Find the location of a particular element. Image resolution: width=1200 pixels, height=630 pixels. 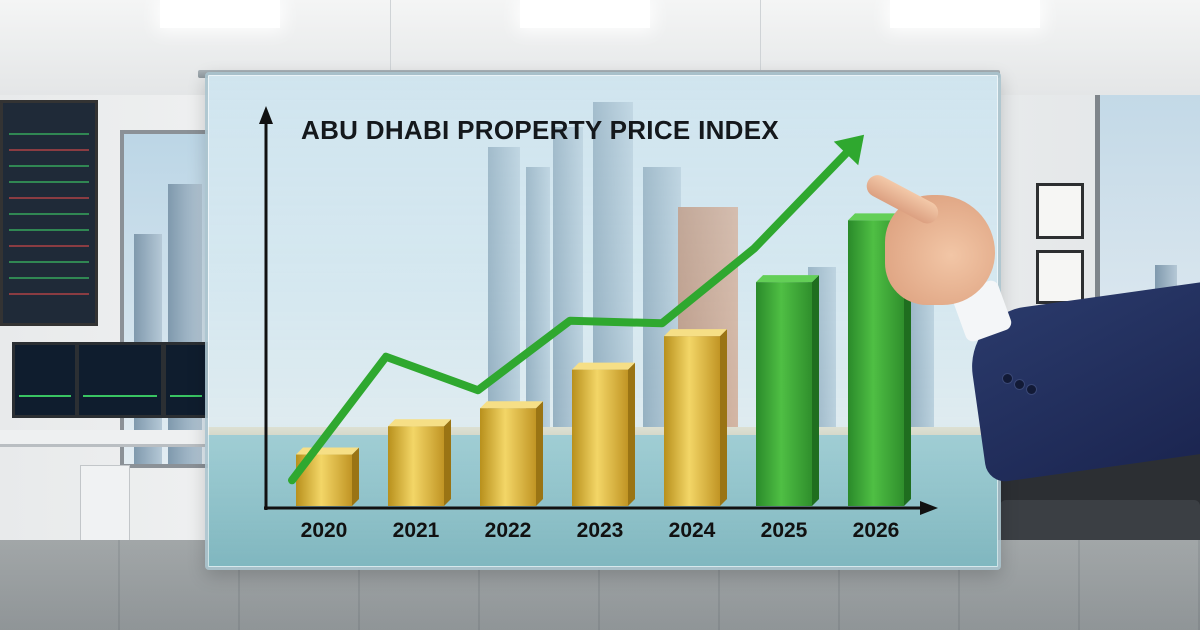

bar-2021 is located at coordinates (416, 466).